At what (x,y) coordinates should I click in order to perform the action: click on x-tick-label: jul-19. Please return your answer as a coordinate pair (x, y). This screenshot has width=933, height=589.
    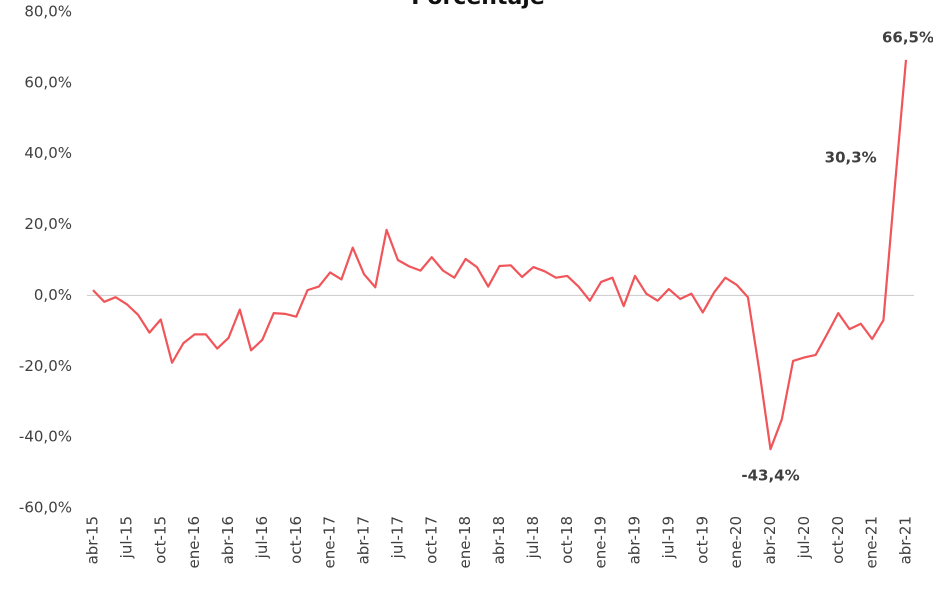
    Looking at the image, I should click on (668, 537).